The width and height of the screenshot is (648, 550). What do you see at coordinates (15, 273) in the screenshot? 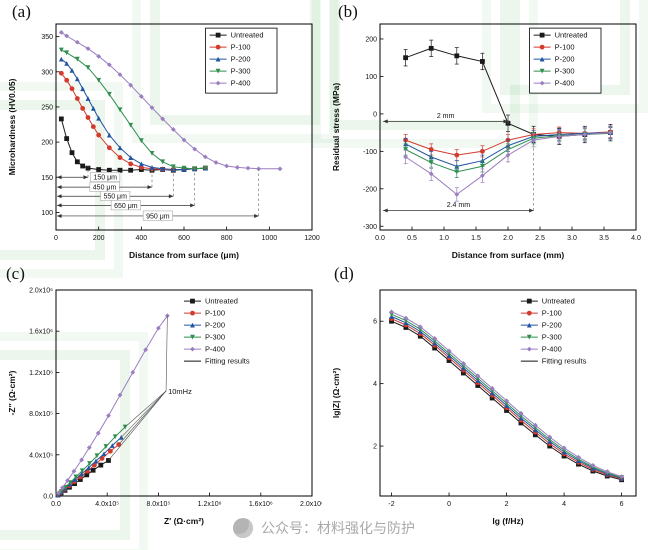
I see `panel-label-c: (c)` at bounding box center [15, 273].